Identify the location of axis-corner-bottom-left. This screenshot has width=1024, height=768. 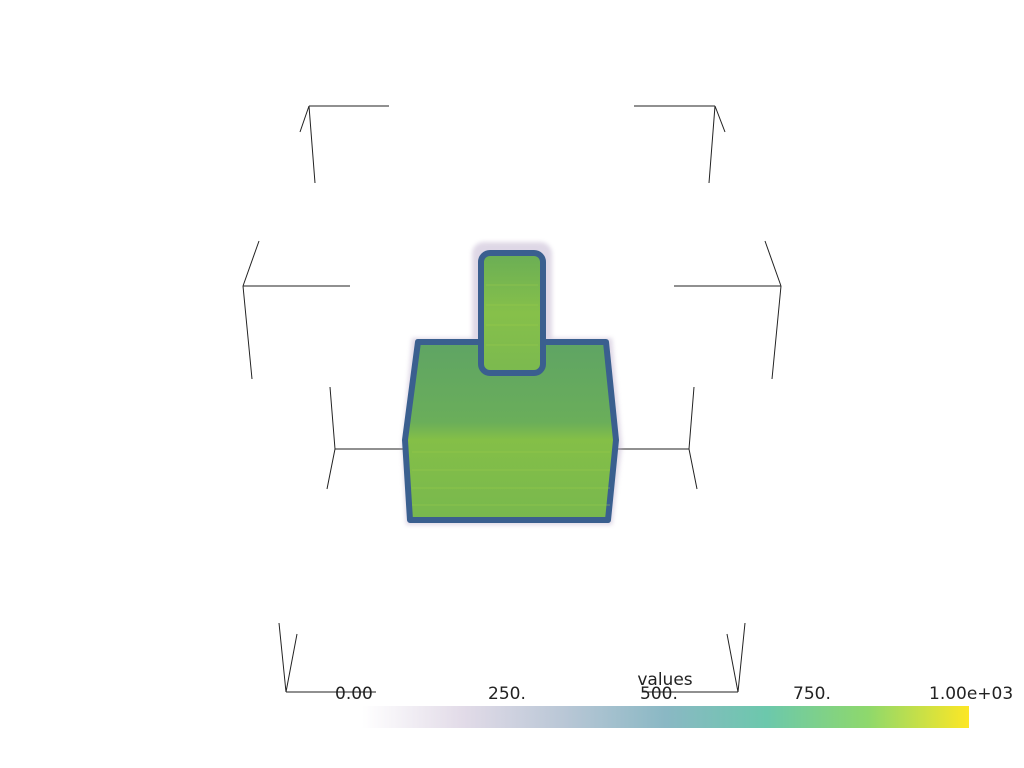
(327, 657).